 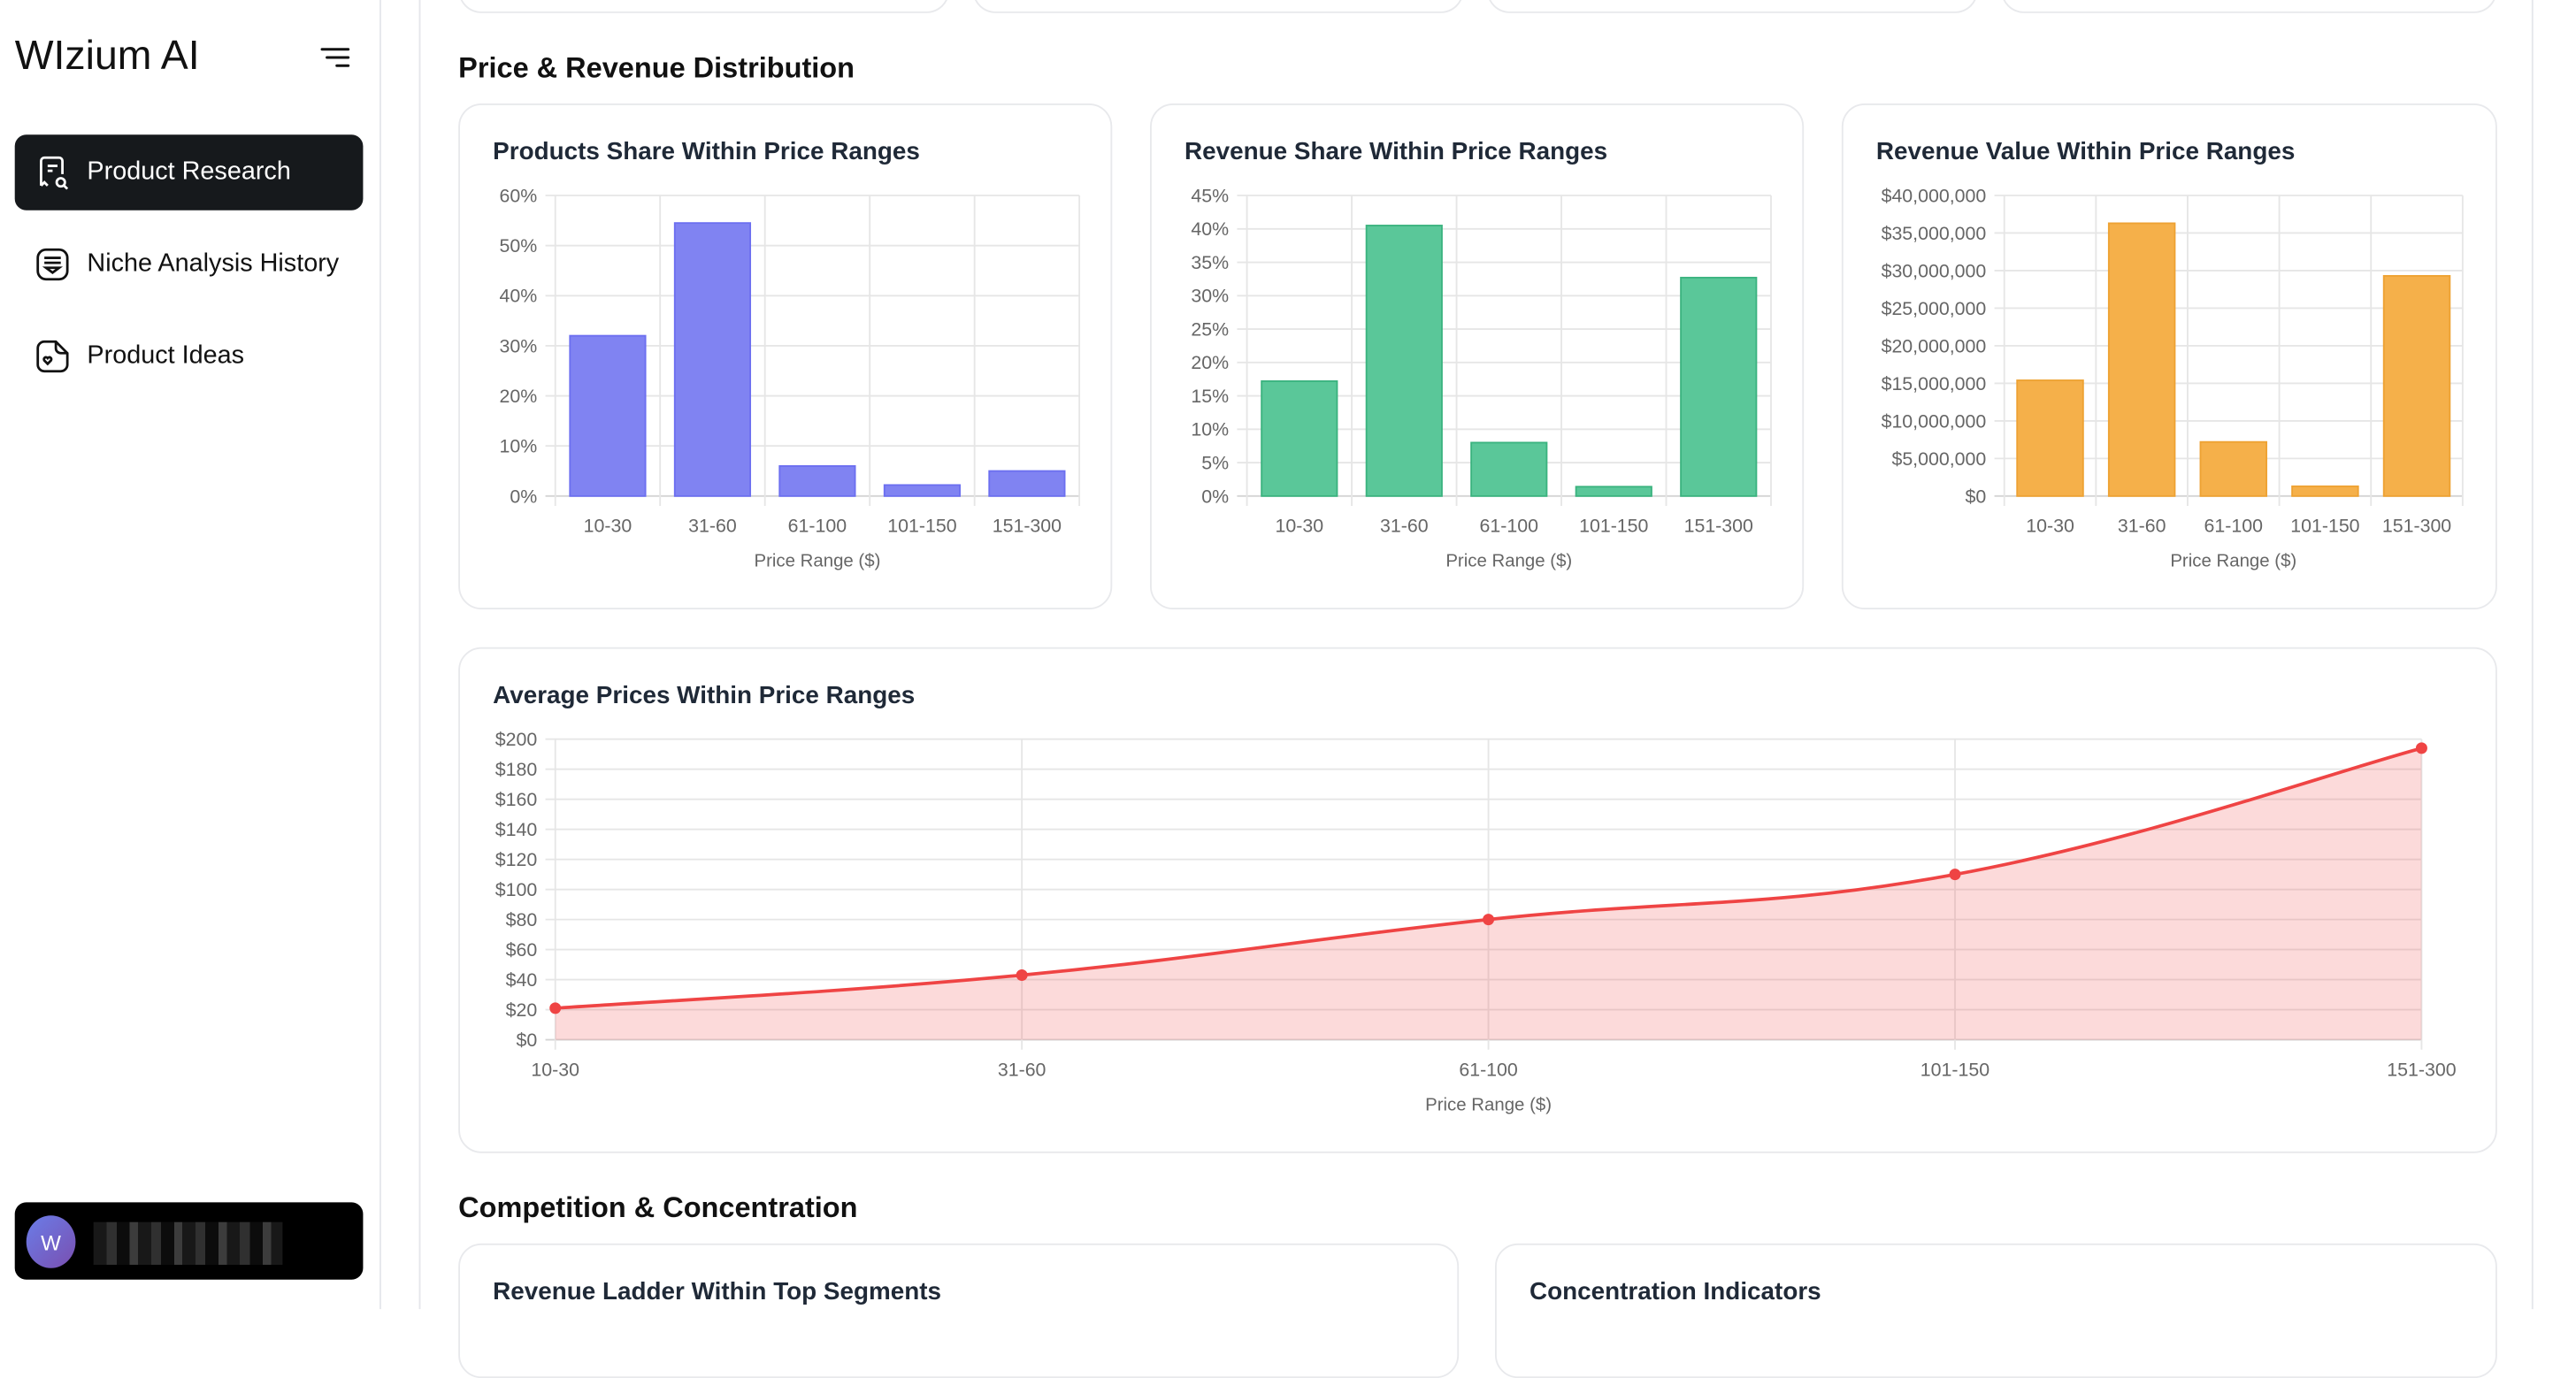 I want to click on sidebar-item-product-ideas: Product Ideas, so click(x=189, y=356).